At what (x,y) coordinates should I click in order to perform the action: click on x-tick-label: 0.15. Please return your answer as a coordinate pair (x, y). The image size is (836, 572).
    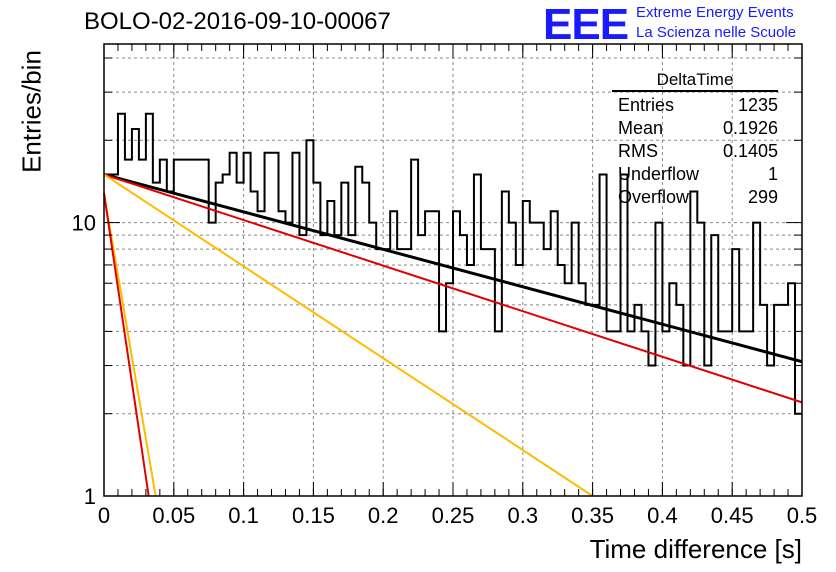
    Looking at the image, I should click on (313, 515).